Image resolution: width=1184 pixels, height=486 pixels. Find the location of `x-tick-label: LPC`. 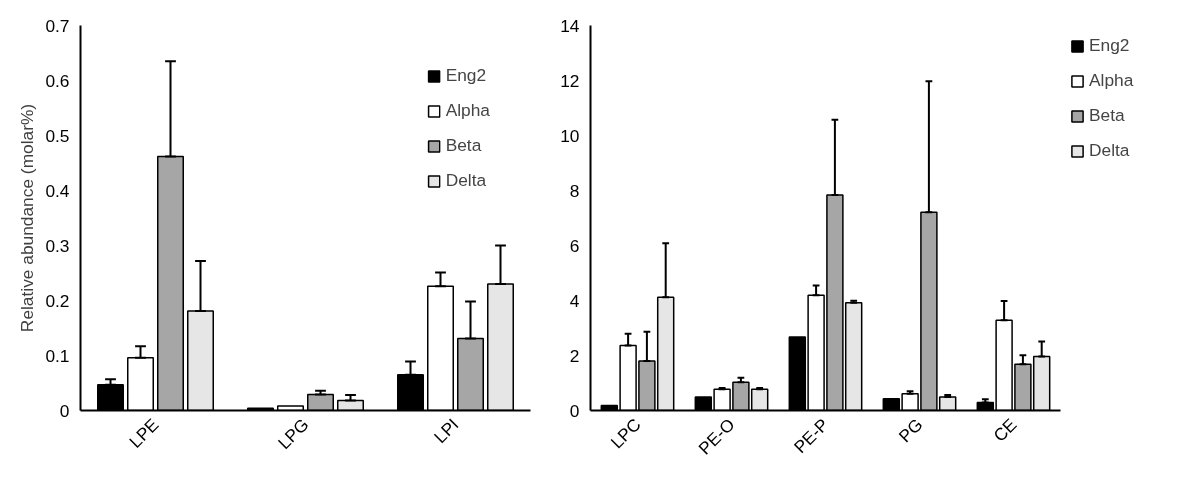

x-tick-label: LPC is located at coordinates (625, 433).